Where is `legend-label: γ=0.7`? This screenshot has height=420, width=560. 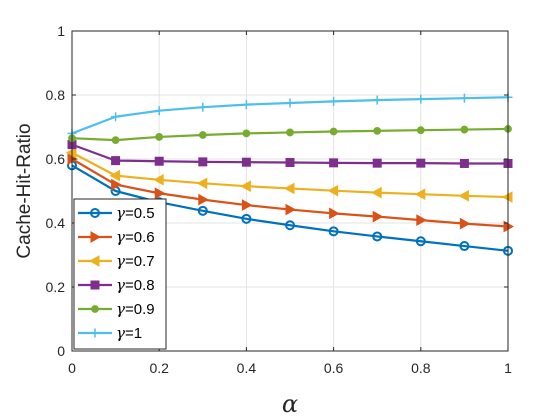
legend-label: γ=0.7 is located at coordinates (135, 261).